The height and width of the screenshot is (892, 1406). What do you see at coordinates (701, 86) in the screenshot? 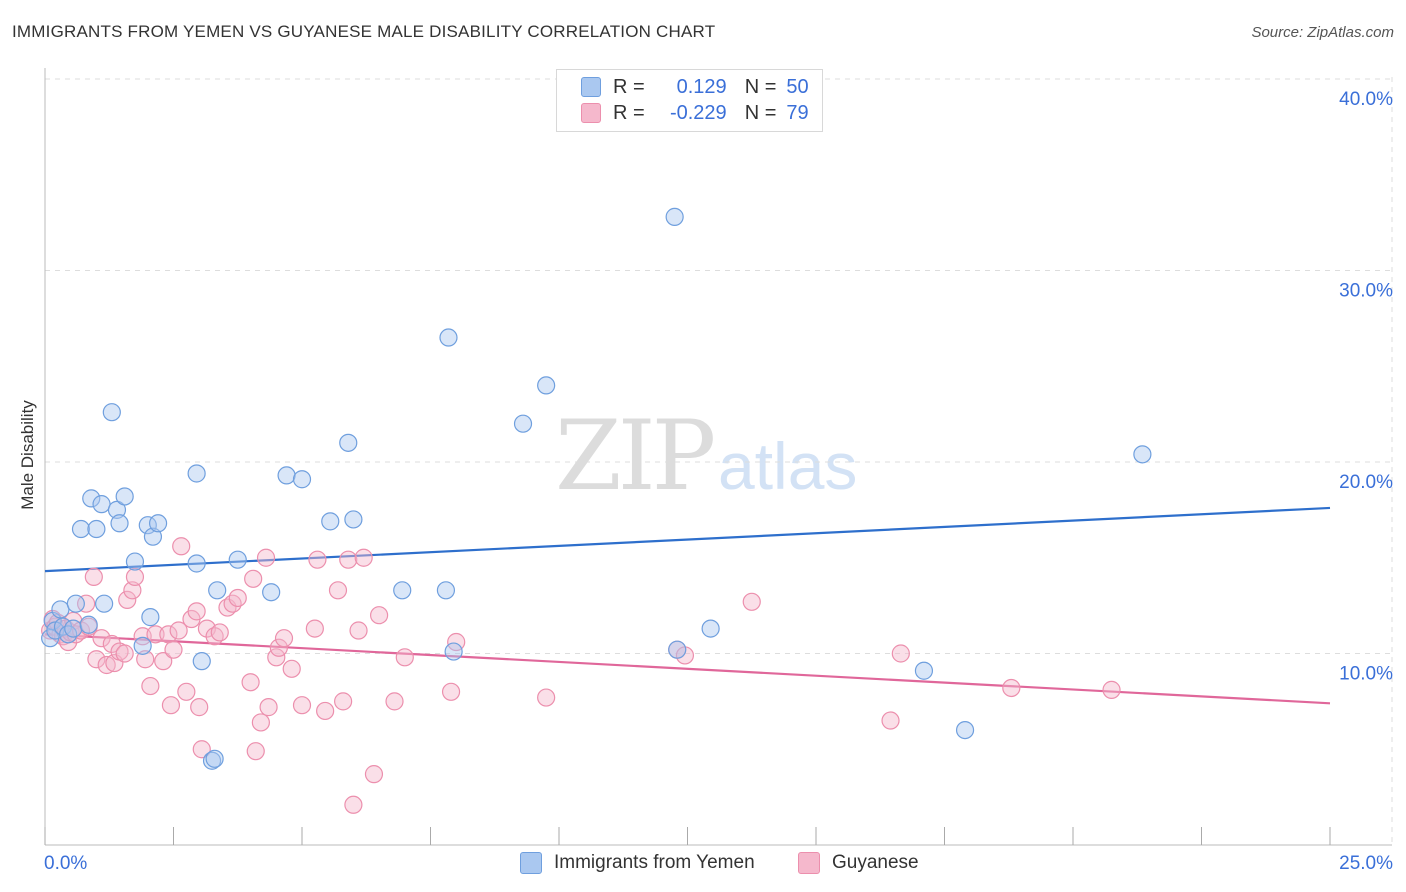
I see `legend-r-value: 0.129` at bounding box center [701, 86].